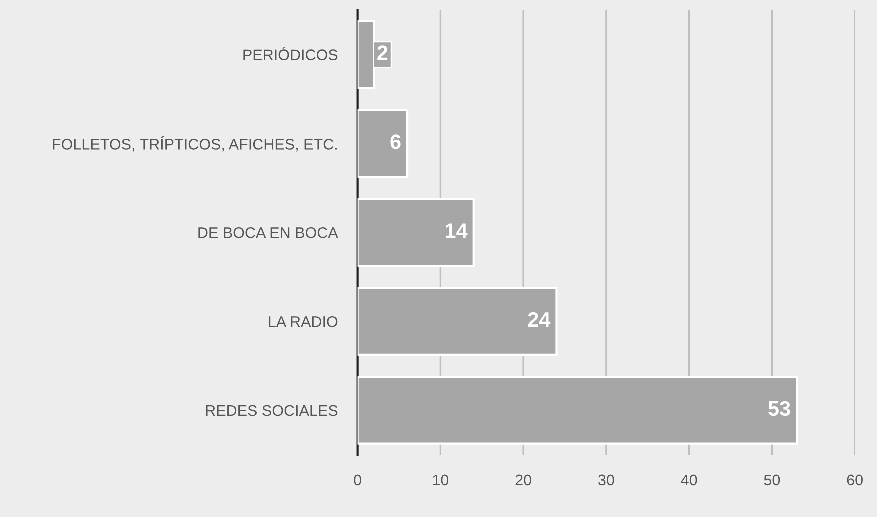 This screenshot has width=877, height=517. What do you see at coordinates (772, 480) in the screenshot?
I see `x-tick-label: 50` at bounding box center [772, 480].